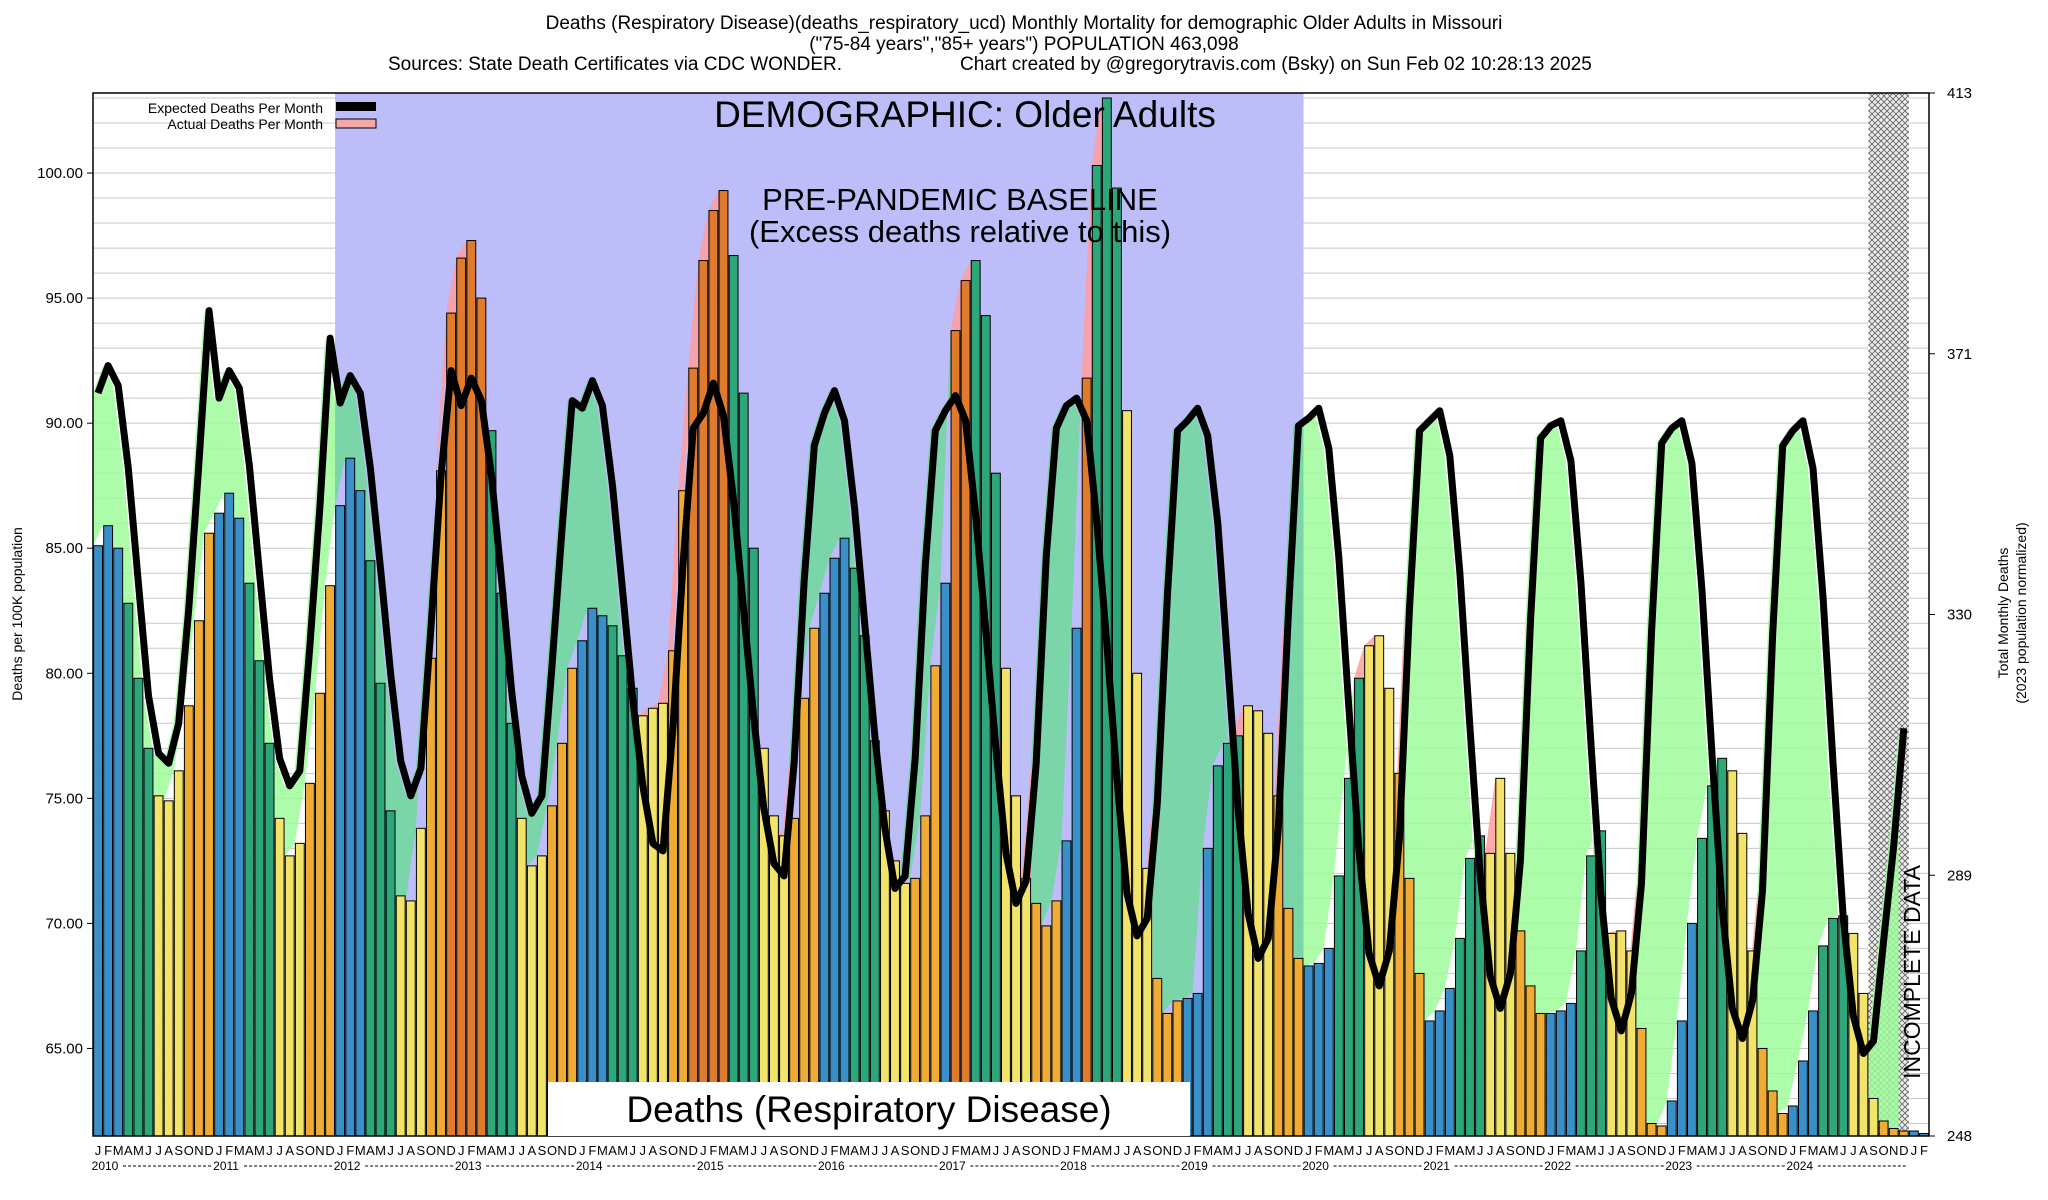  Describe the element at coordinates (1073, 1166) in the screenshot. I see `year-label: 2018` at that location.